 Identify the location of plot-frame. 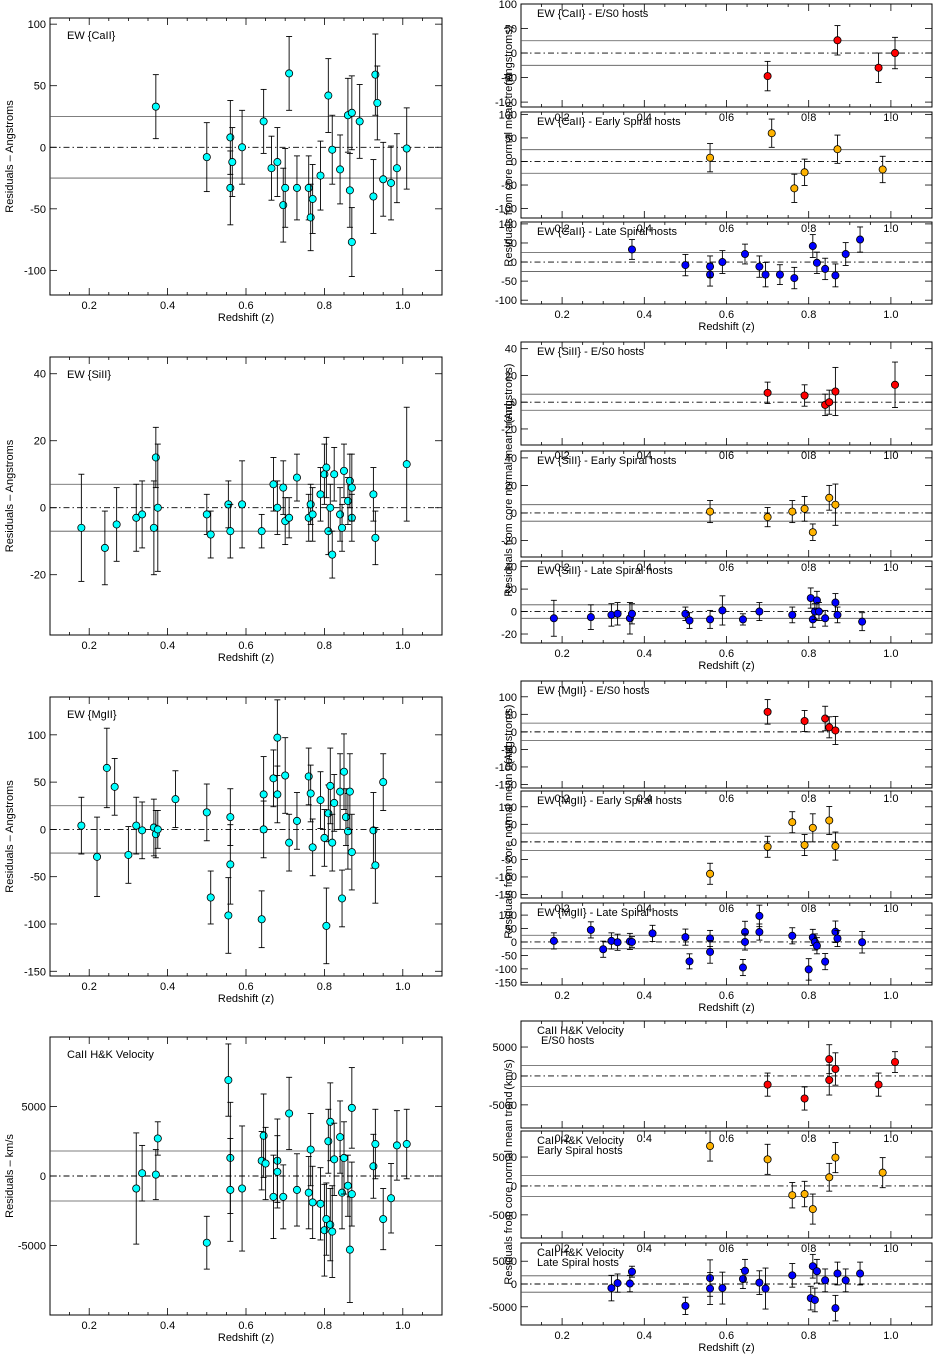
(726, 844).